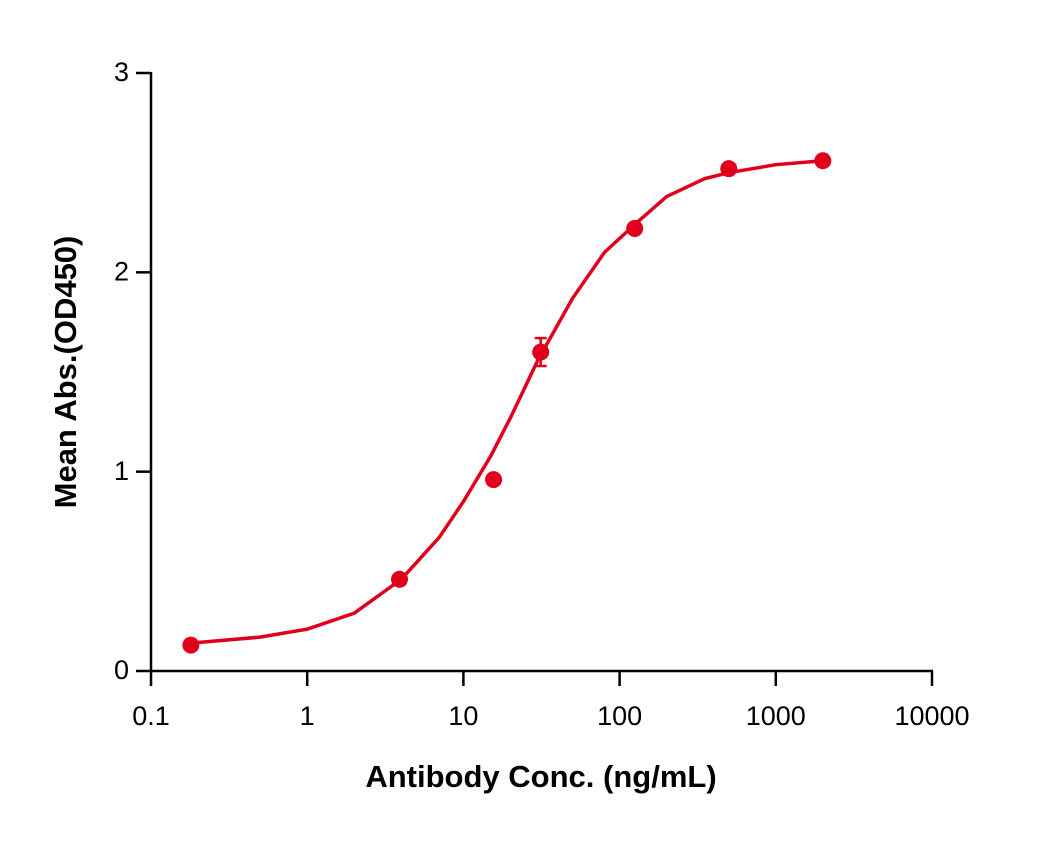 This screenshot has width=1055, height=843. Describe the element at coordinates (65, 372) in the screenshot. I see `y-axis-title: Mean Abs.(OD450)` at that location.